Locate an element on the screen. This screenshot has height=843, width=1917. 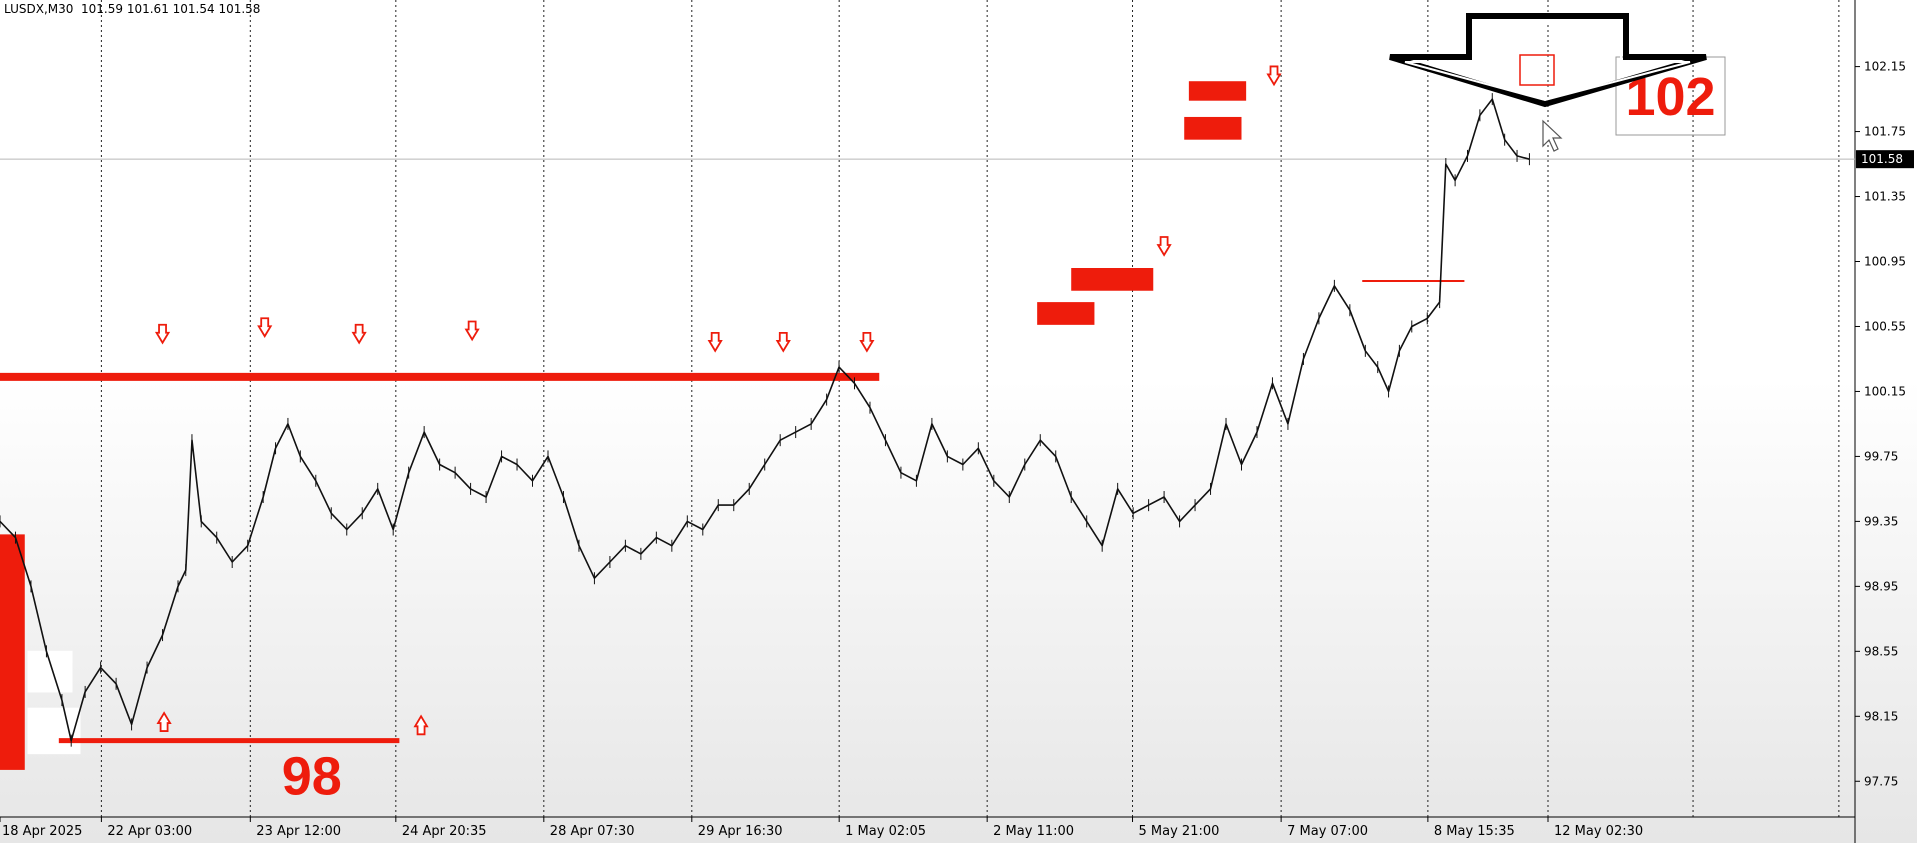
mouse-cursor-icon is located at coordinates (1552, 135).